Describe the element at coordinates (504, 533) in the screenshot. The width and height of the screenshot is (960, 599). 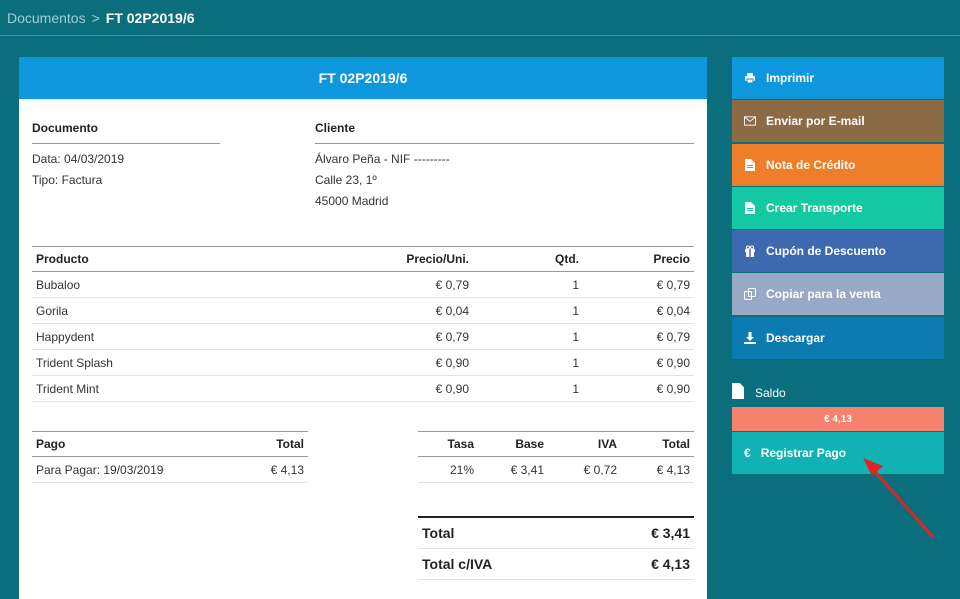
I see `total-label: Total` at that location.